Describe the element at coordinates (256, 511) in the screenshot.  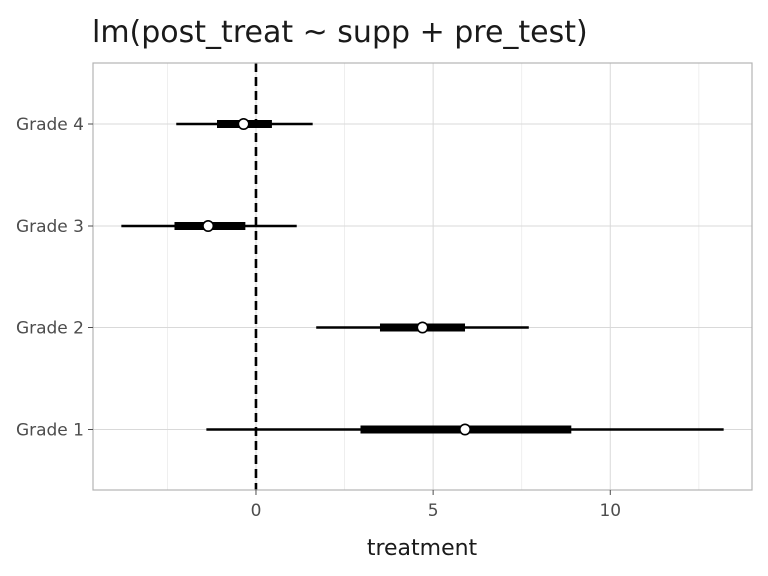
I see `x-tick-label: 0` at that location.